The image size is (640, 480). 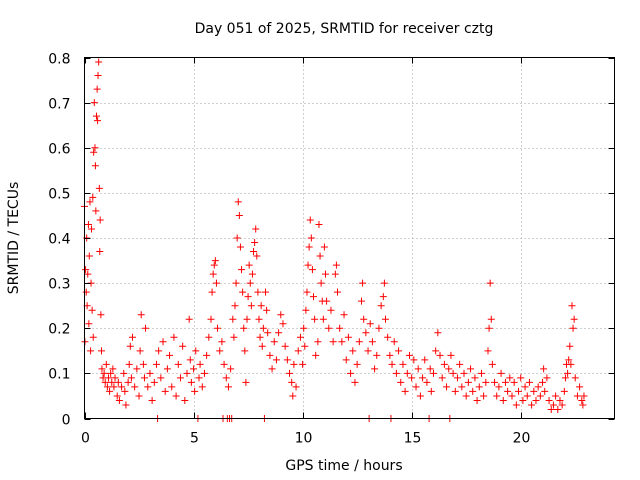 What do you see at coordinates (413, 439) in the screenshot?
I see `x-tick-label: 15` at bounding box center [413, 439].